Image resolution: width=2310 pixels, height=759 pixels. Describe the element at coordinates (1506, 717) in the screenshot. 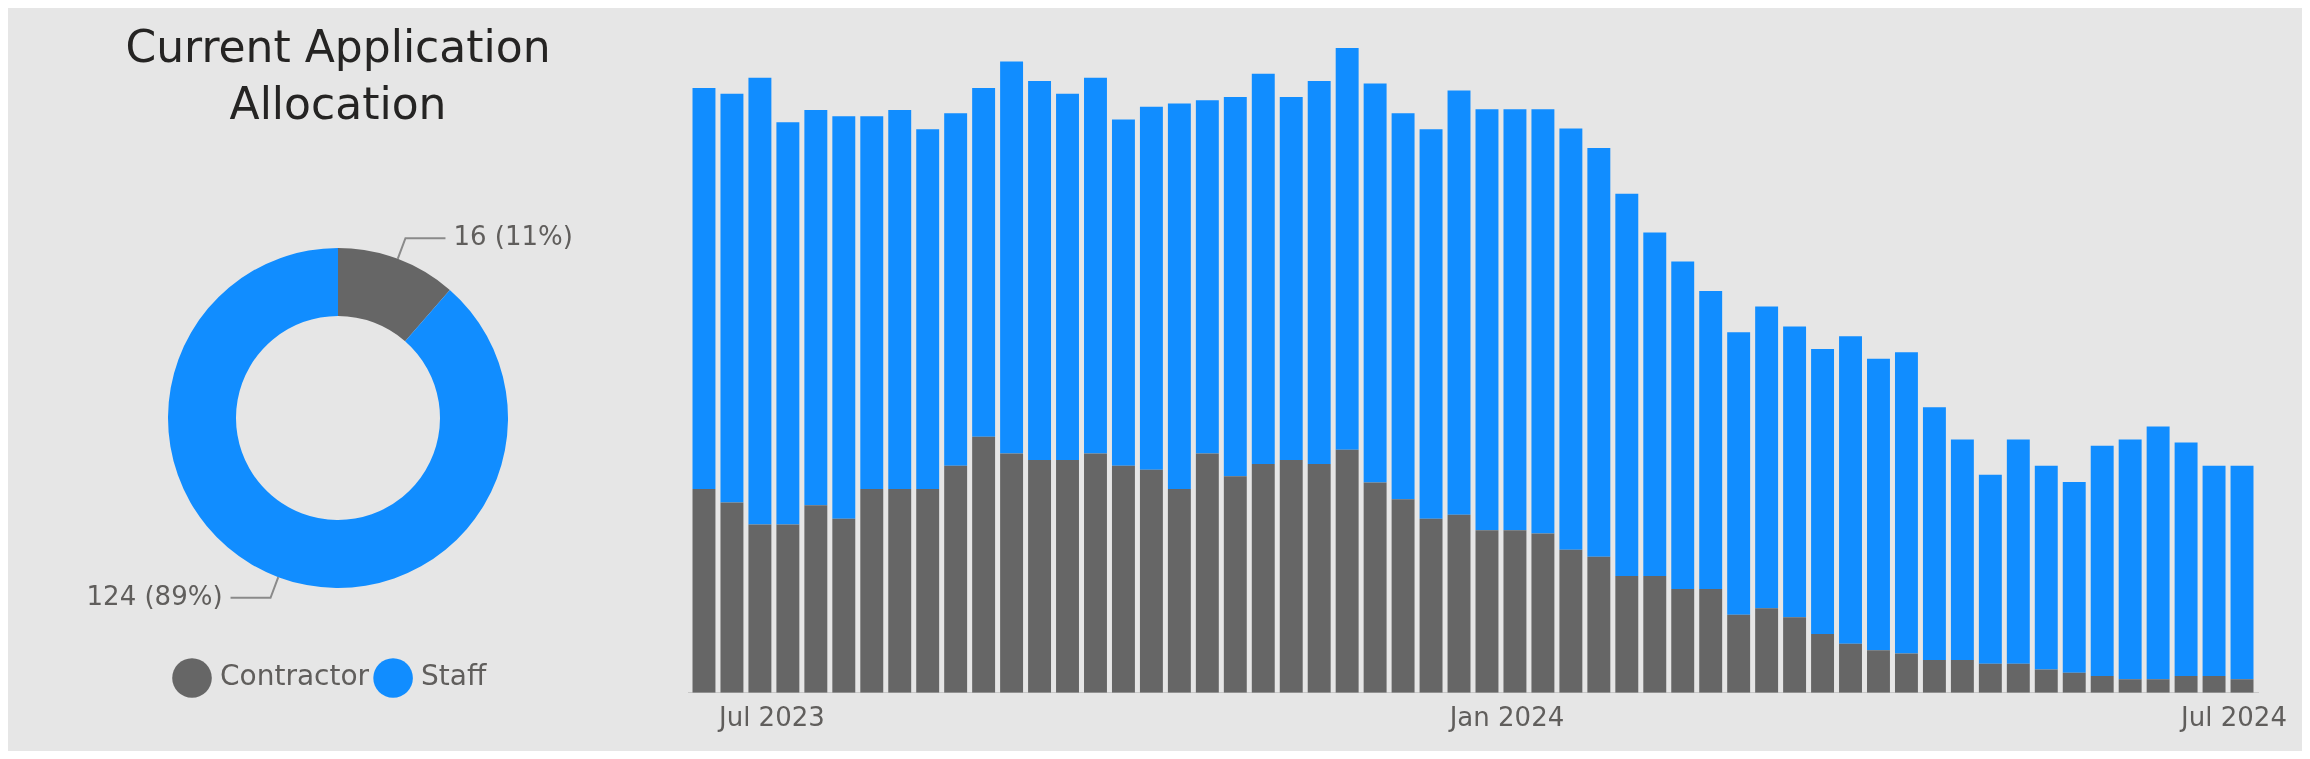

I see `x-tick-label: Jan 2024` at that location.